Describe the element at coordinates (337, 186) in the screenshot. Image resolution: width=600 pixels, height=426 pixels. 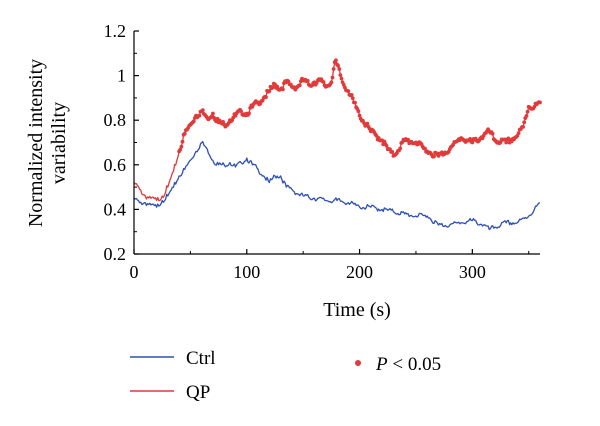
I see `series-line-ctrl` at that location.